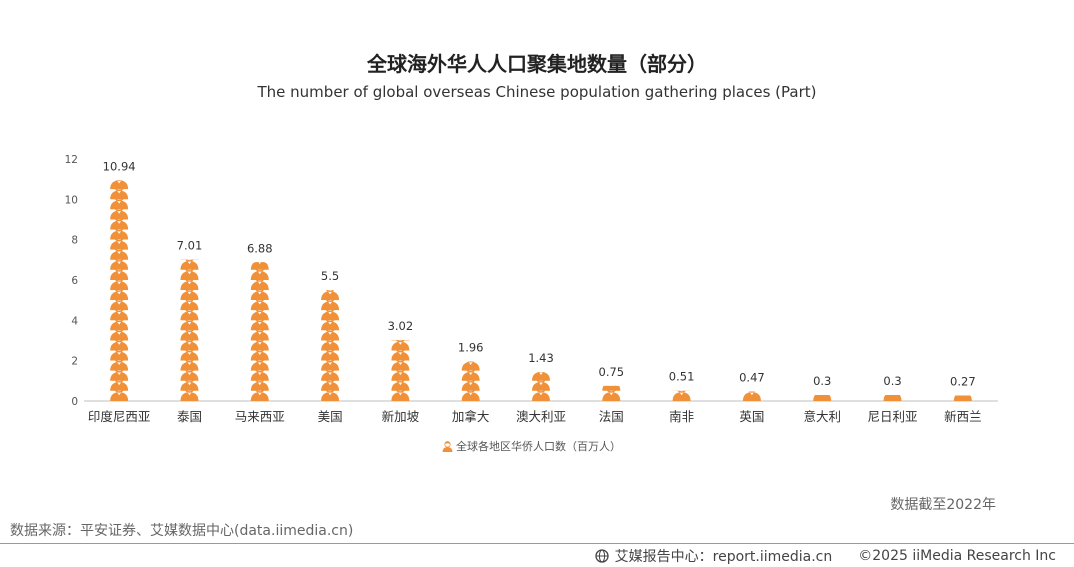 Image resolution: width=1074 pixels, height=567 pixels. Describe the element at coordinates (74, 402) in the screenshot. I see `y-tick-label: 0` at that location.